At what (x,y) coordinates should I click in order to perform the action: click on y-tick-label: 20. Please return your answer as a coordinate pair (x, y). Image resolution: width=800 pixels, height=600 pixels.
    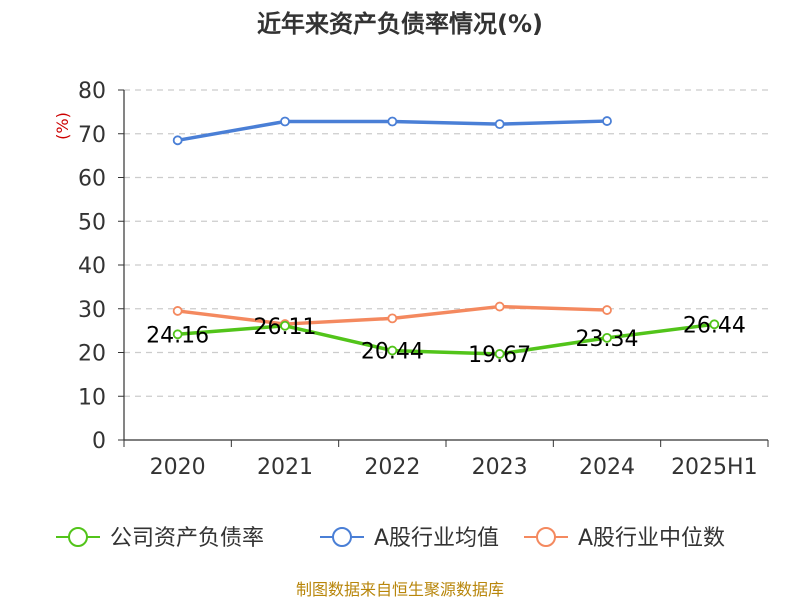
    Looking at the image, I should click on (92, 354).